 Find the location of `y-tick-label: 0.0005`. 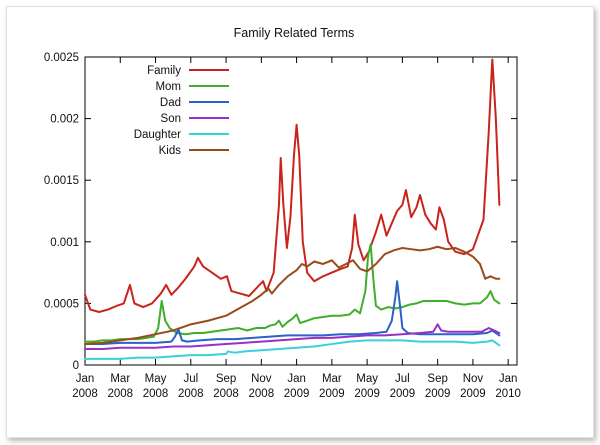

y-tick-label: 0.0005 is located at coordinates (61, 304).